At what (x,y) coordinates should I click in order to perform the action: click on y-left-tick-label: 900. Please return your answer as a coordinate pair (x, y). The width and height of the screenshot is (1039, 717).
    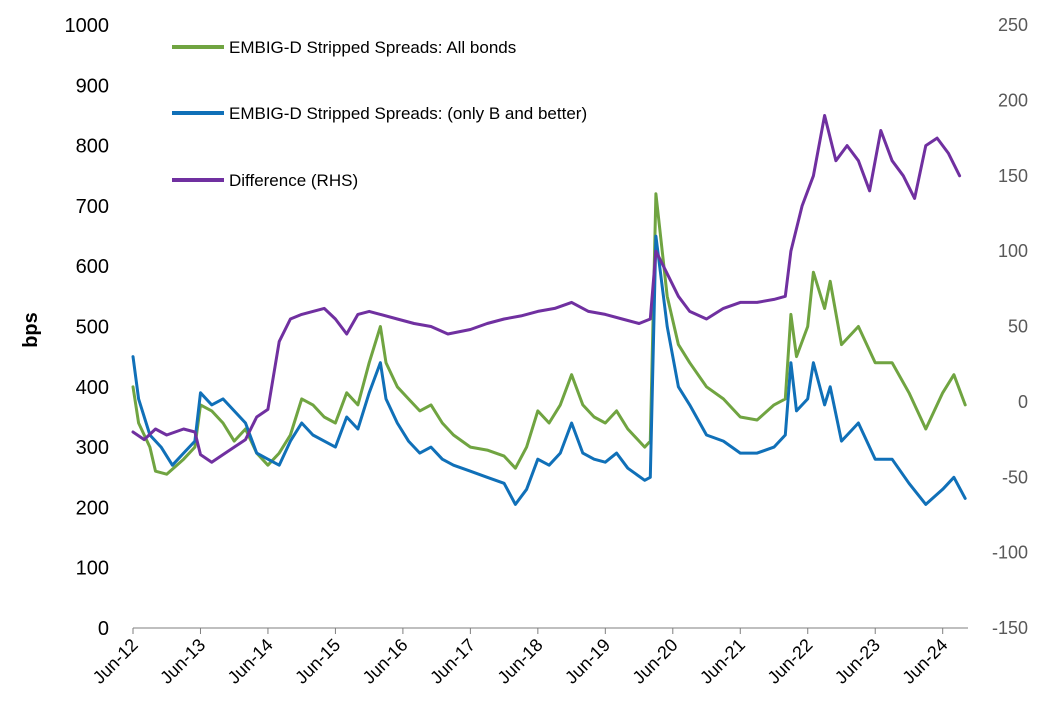
    Looking at the image, I should click on (92, 86).